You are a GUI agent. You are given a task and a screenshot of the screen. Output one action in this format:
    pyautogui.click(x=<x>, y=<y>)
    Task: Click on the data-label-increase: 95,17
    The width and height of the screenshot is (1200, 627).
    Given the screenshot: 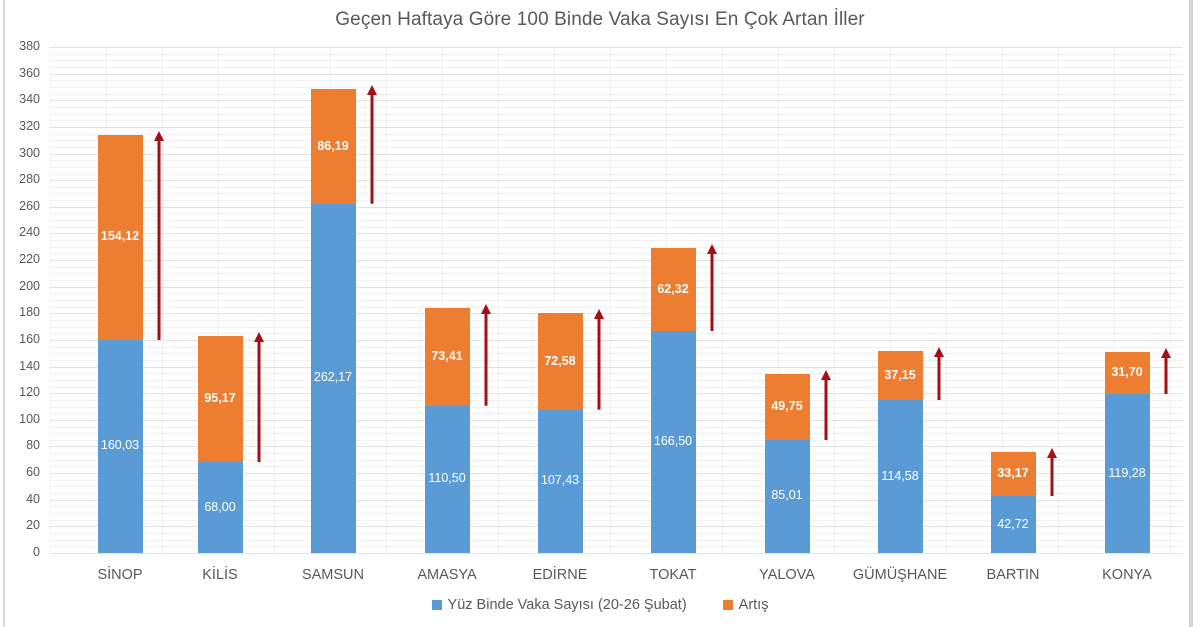 What is the action you would take?
    pyautogui.click(x=220, y=398)
    